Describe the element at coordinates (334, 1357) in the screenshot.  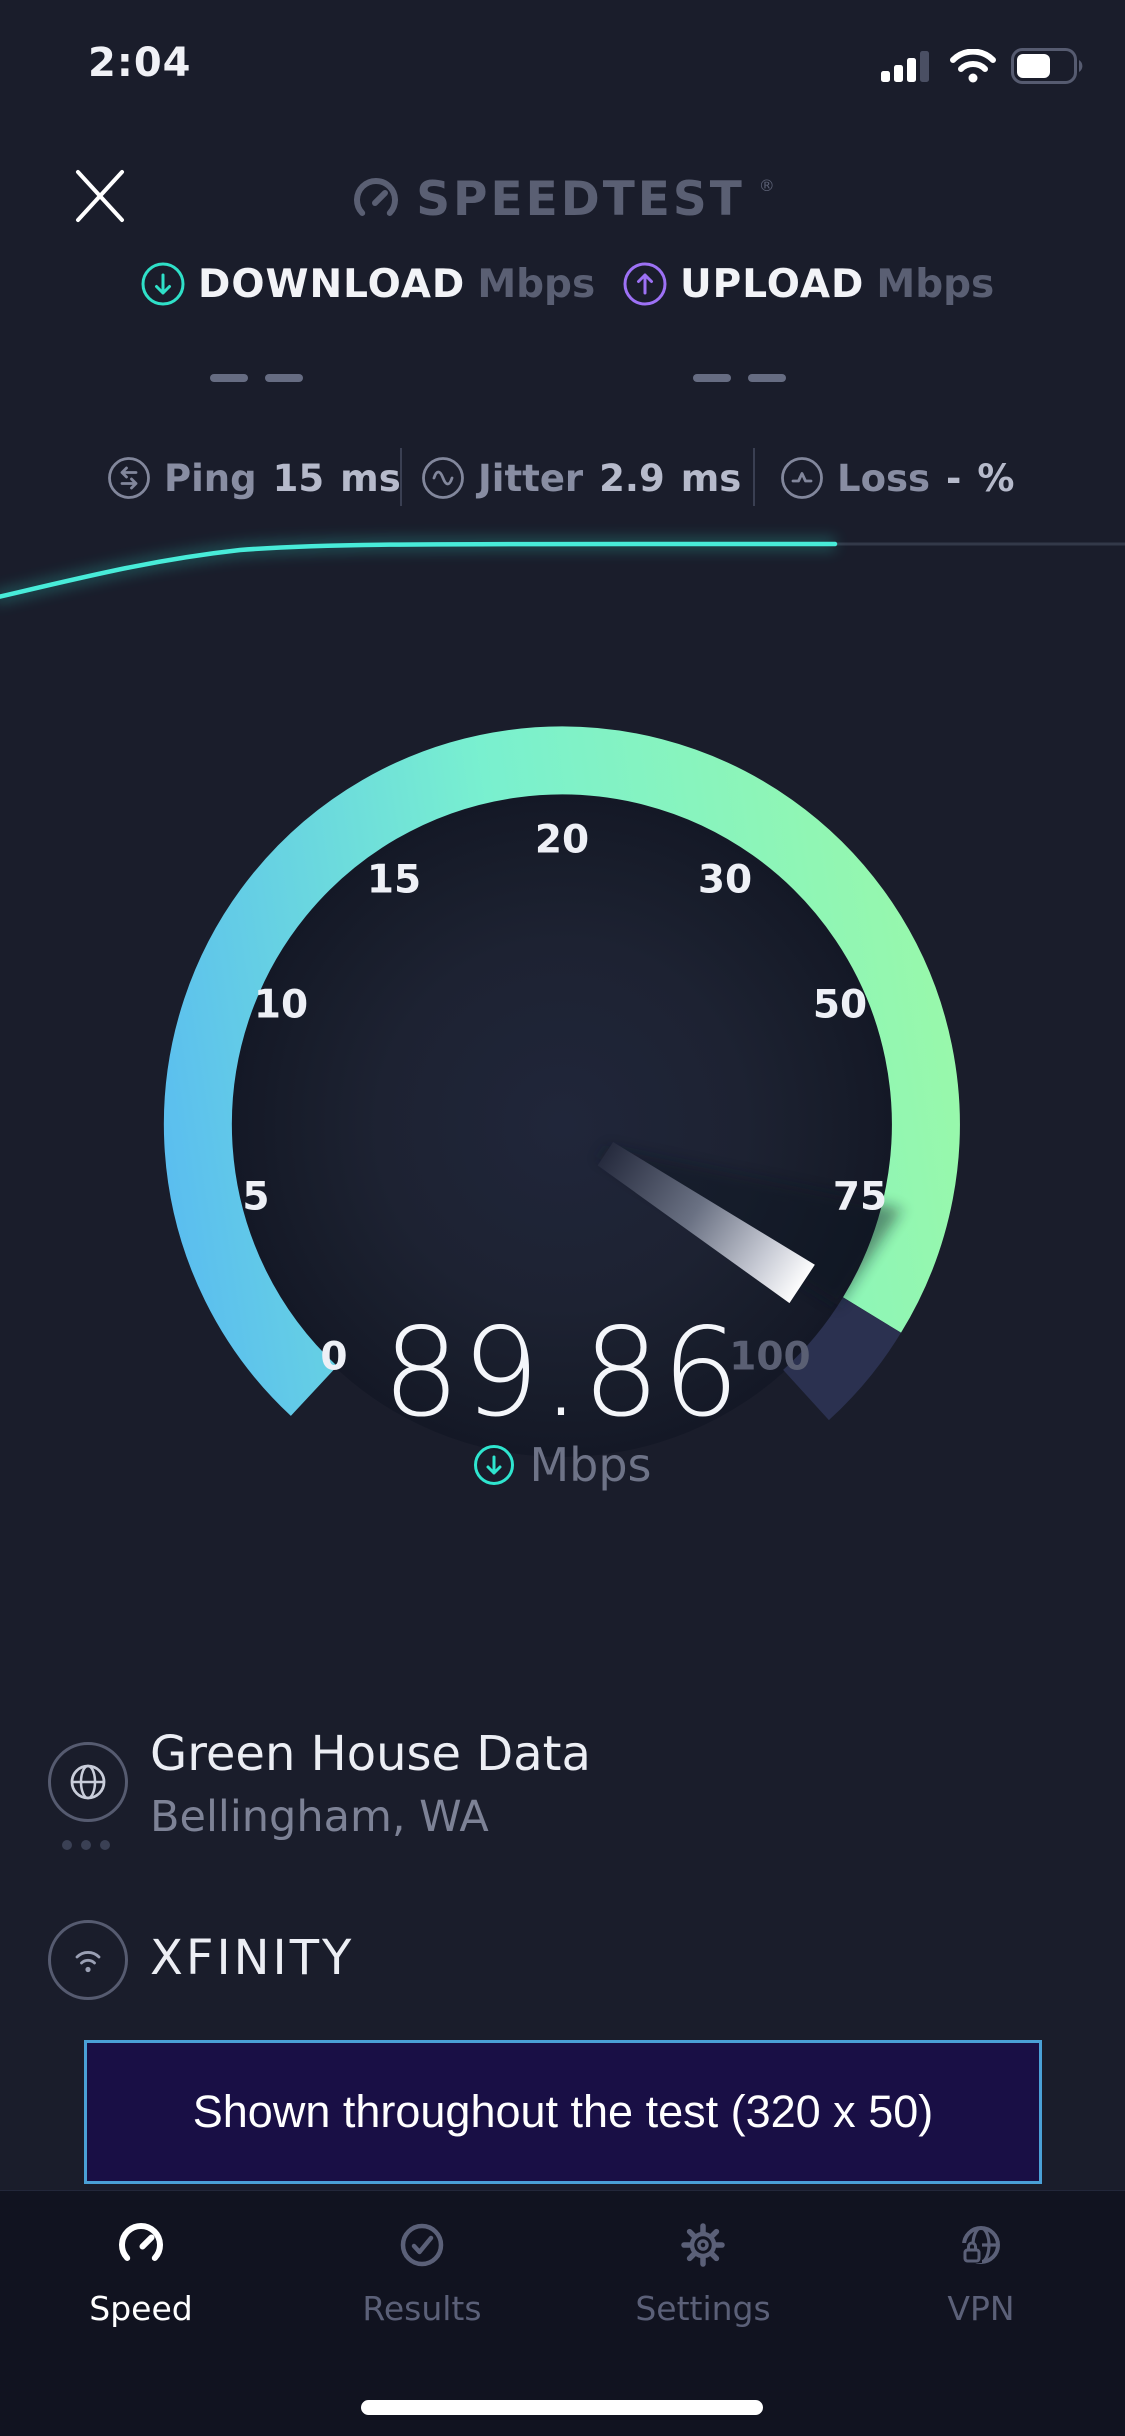
I see `gauge-tick-0: 0` at that location.